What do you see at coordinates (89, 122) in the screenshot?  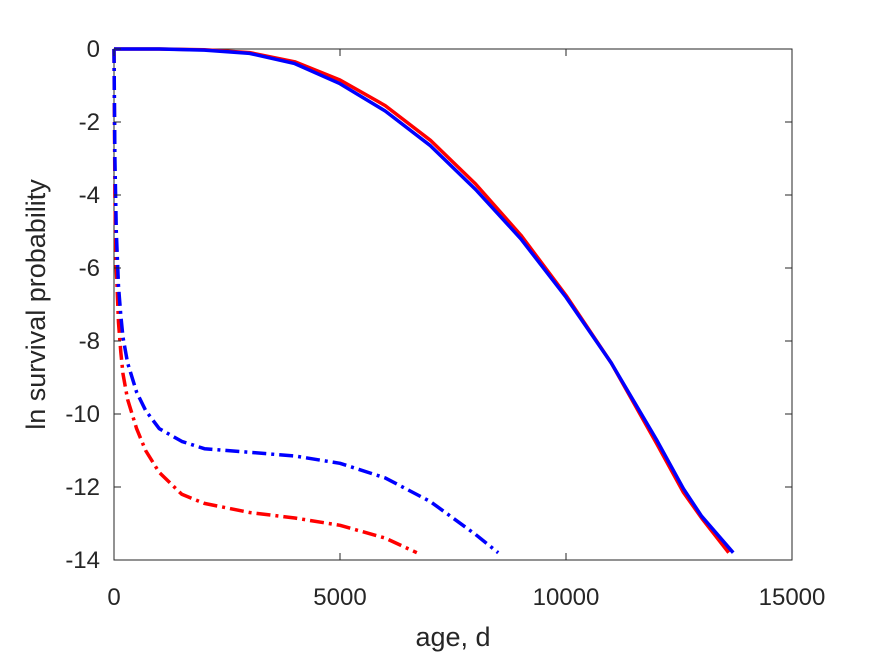 I see `y-tick-label: -2` at bounding box center [89, 122].